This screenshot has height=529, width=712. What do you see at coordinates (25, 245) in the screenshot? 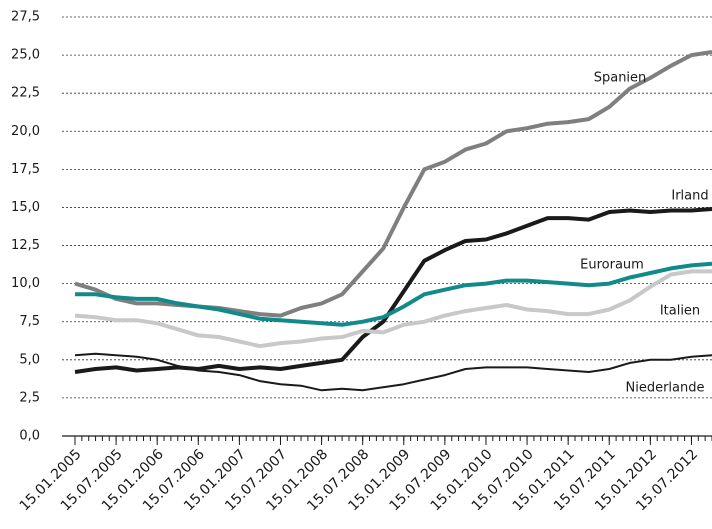
I see `y-tick-label: 12,5` at bounding box center [25, 245].